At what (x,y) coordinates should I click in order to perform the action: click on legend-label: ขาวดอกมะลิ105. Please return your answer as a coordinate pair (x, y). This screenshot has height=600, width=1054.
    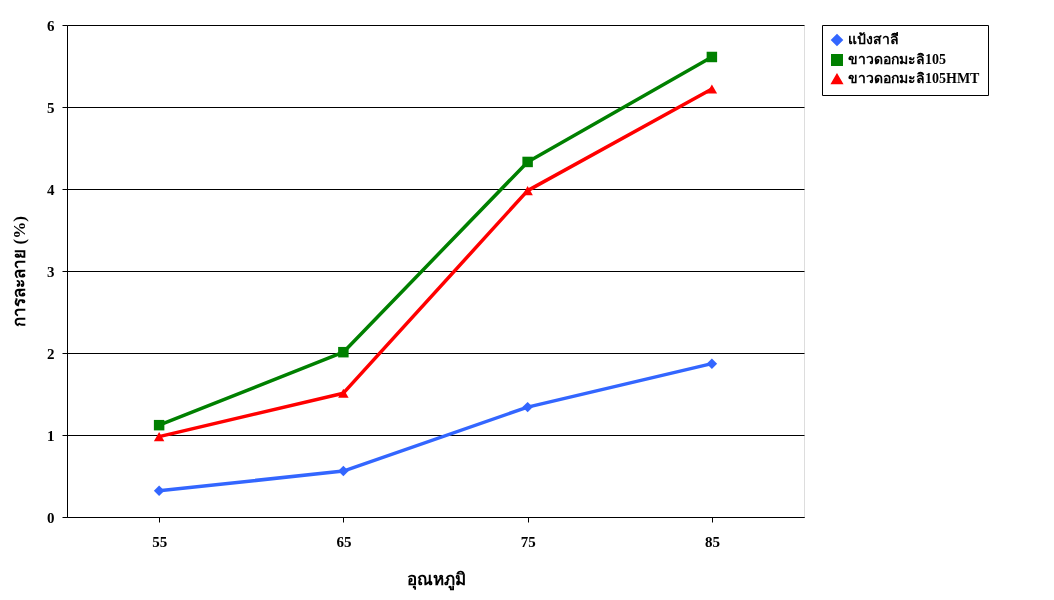
    Looking at the image, I should click on (897, 59).